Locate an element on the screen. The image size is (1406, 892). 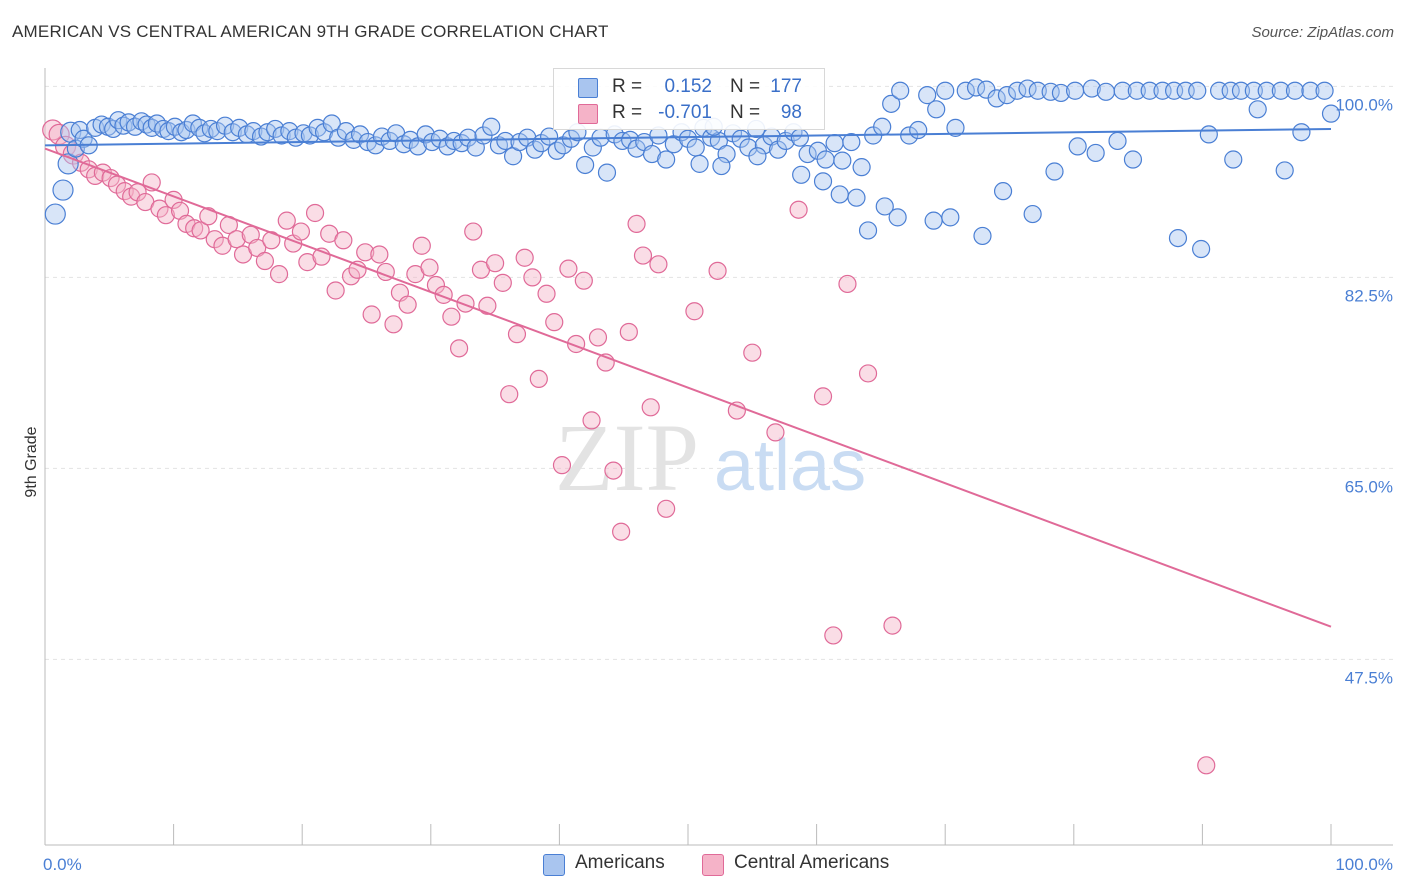
y-tick-label: 100.0% is located at coordinates (1364, 104).